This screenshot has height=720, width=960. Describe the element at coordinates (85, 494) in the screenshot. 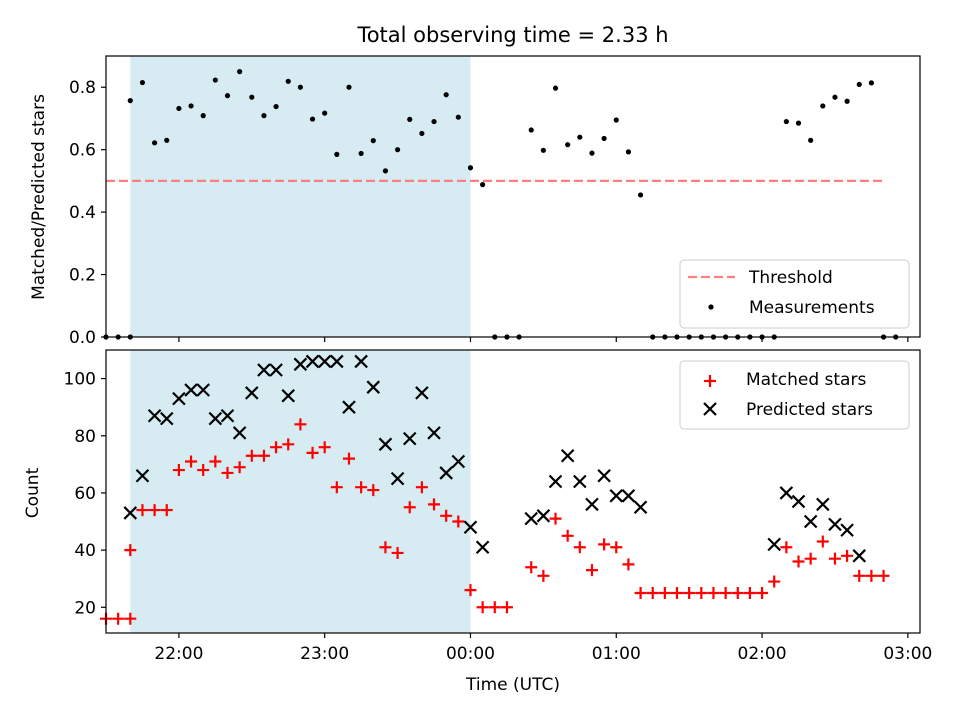

I see `count-y-ticks: 20 40 60 80 100` at that location.